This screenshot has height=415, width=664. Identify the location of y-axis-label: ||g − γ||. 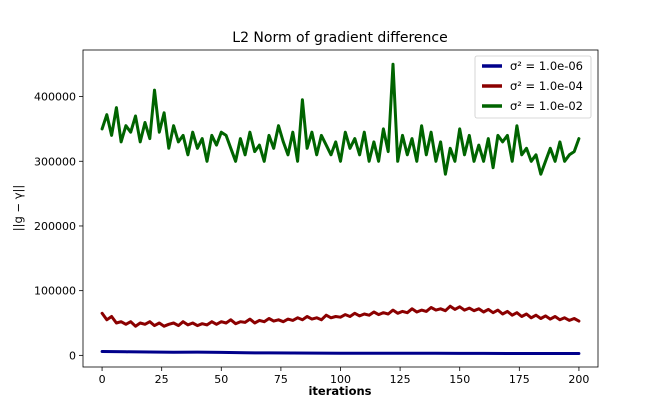
(18, 208).